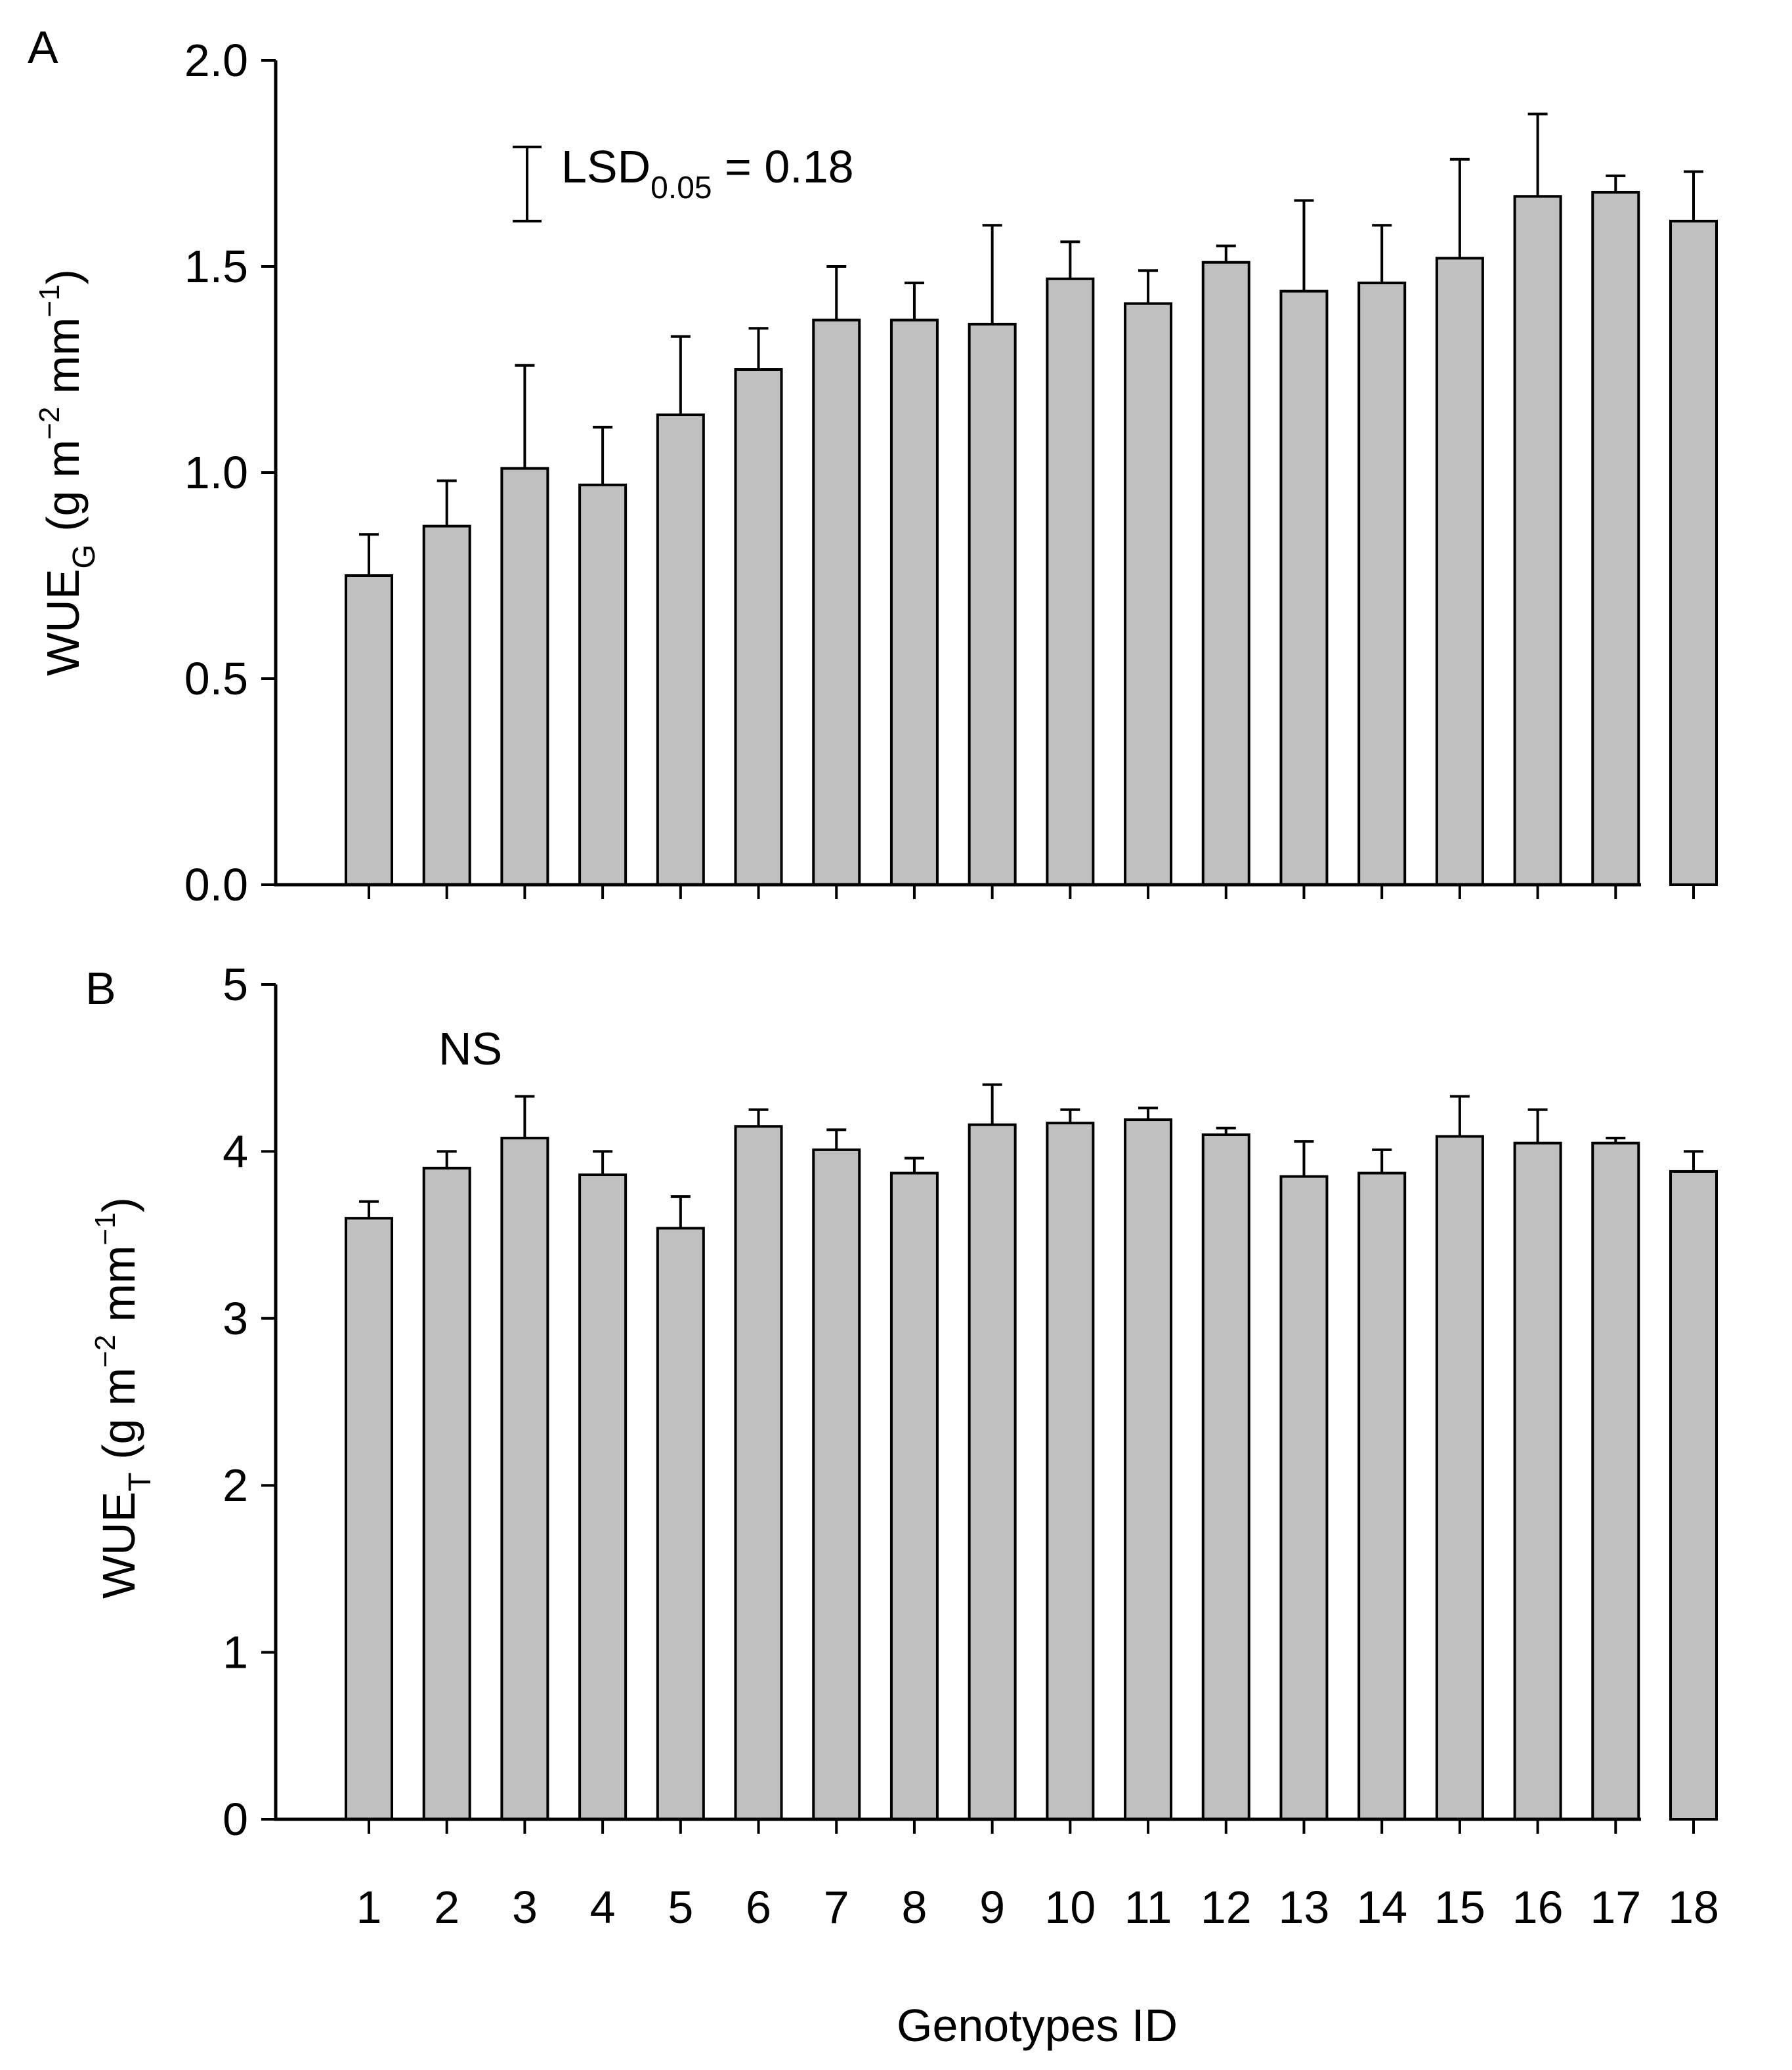  What do you see at coordinates (1031, 892) in the screenshot?
I see `panel-a-x-ticks` at bounding box center [1031, 892].